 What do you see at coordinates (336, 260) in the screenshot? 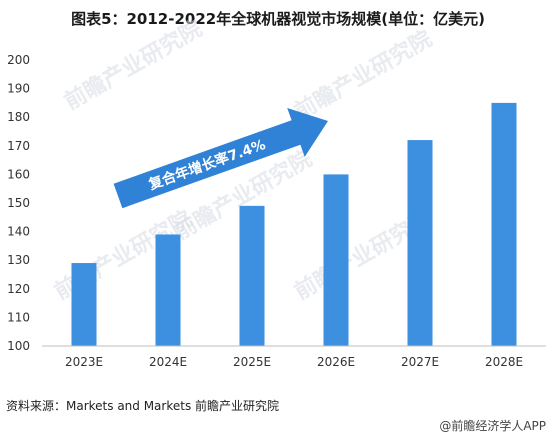
I see `bar-2026E` at bounding box center [336, 260].